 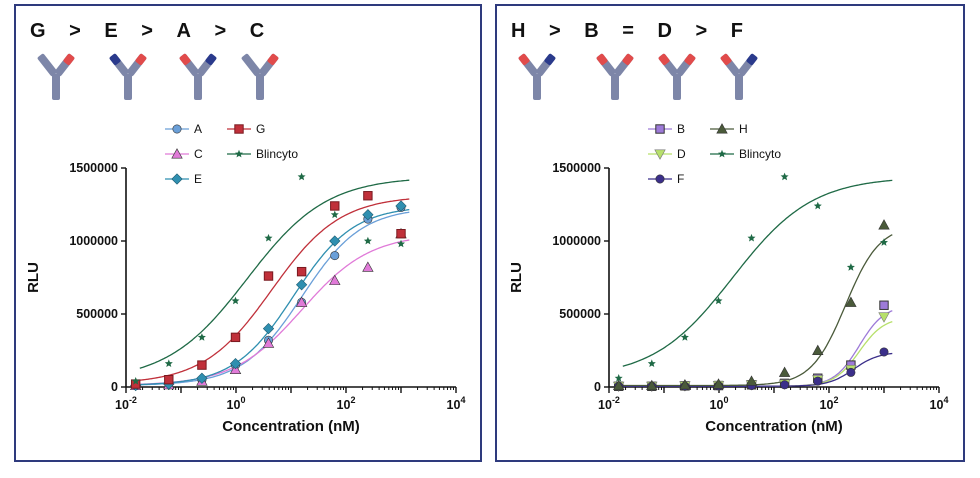 What do you see at coordinates (737, 31) in the screenshot?
I see `rank-token: F` at bounding box center [737, 31].